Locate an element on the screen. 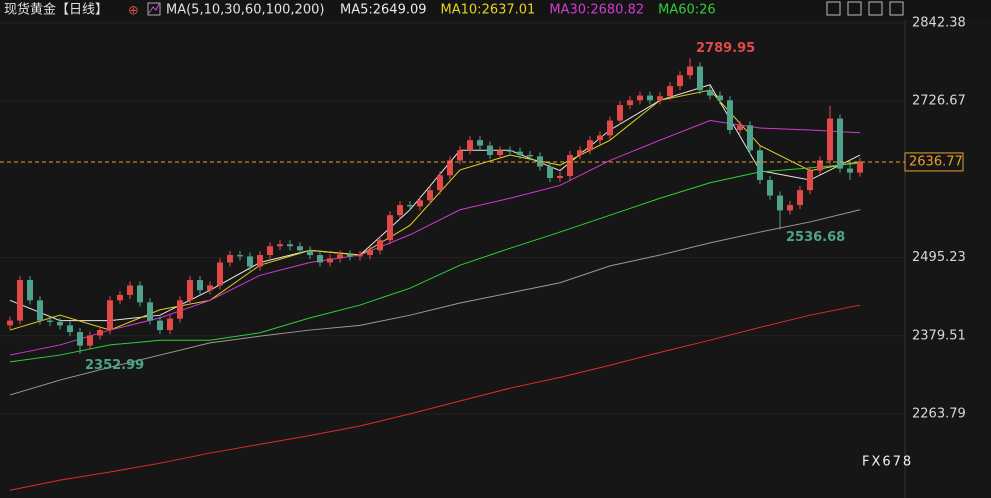  instrument-title: 现货黄金【日线】 is located at coordinates (56, 10).